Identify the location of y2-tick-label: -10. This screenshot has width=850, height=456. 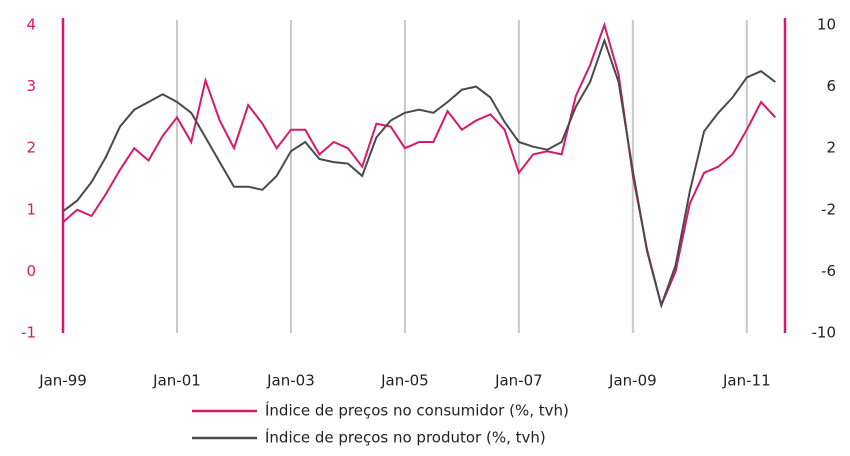
(824, 333).